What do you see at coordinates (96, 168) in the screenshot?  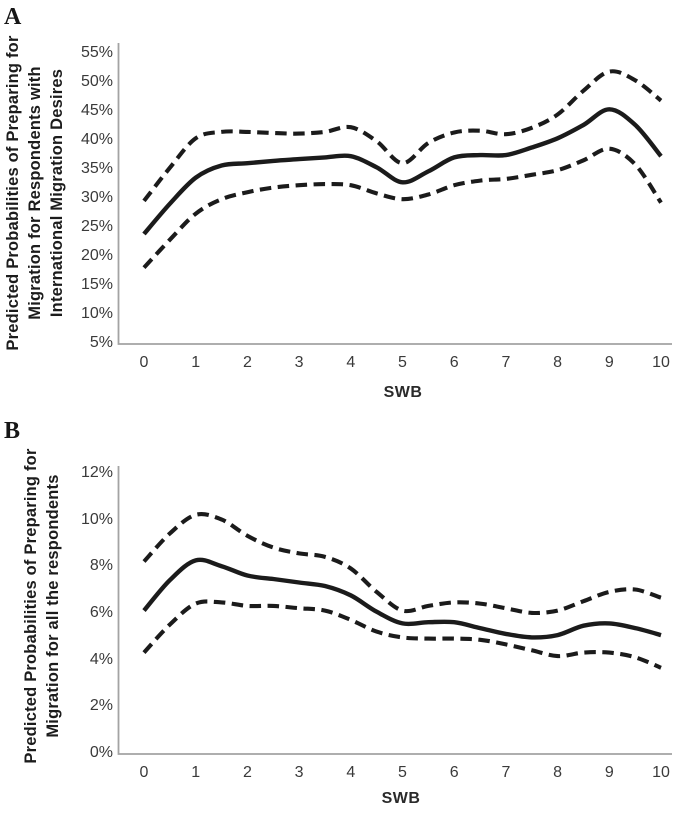 I see `panel-a-y-tick-label: 35%` at bounding box center [96, 168].